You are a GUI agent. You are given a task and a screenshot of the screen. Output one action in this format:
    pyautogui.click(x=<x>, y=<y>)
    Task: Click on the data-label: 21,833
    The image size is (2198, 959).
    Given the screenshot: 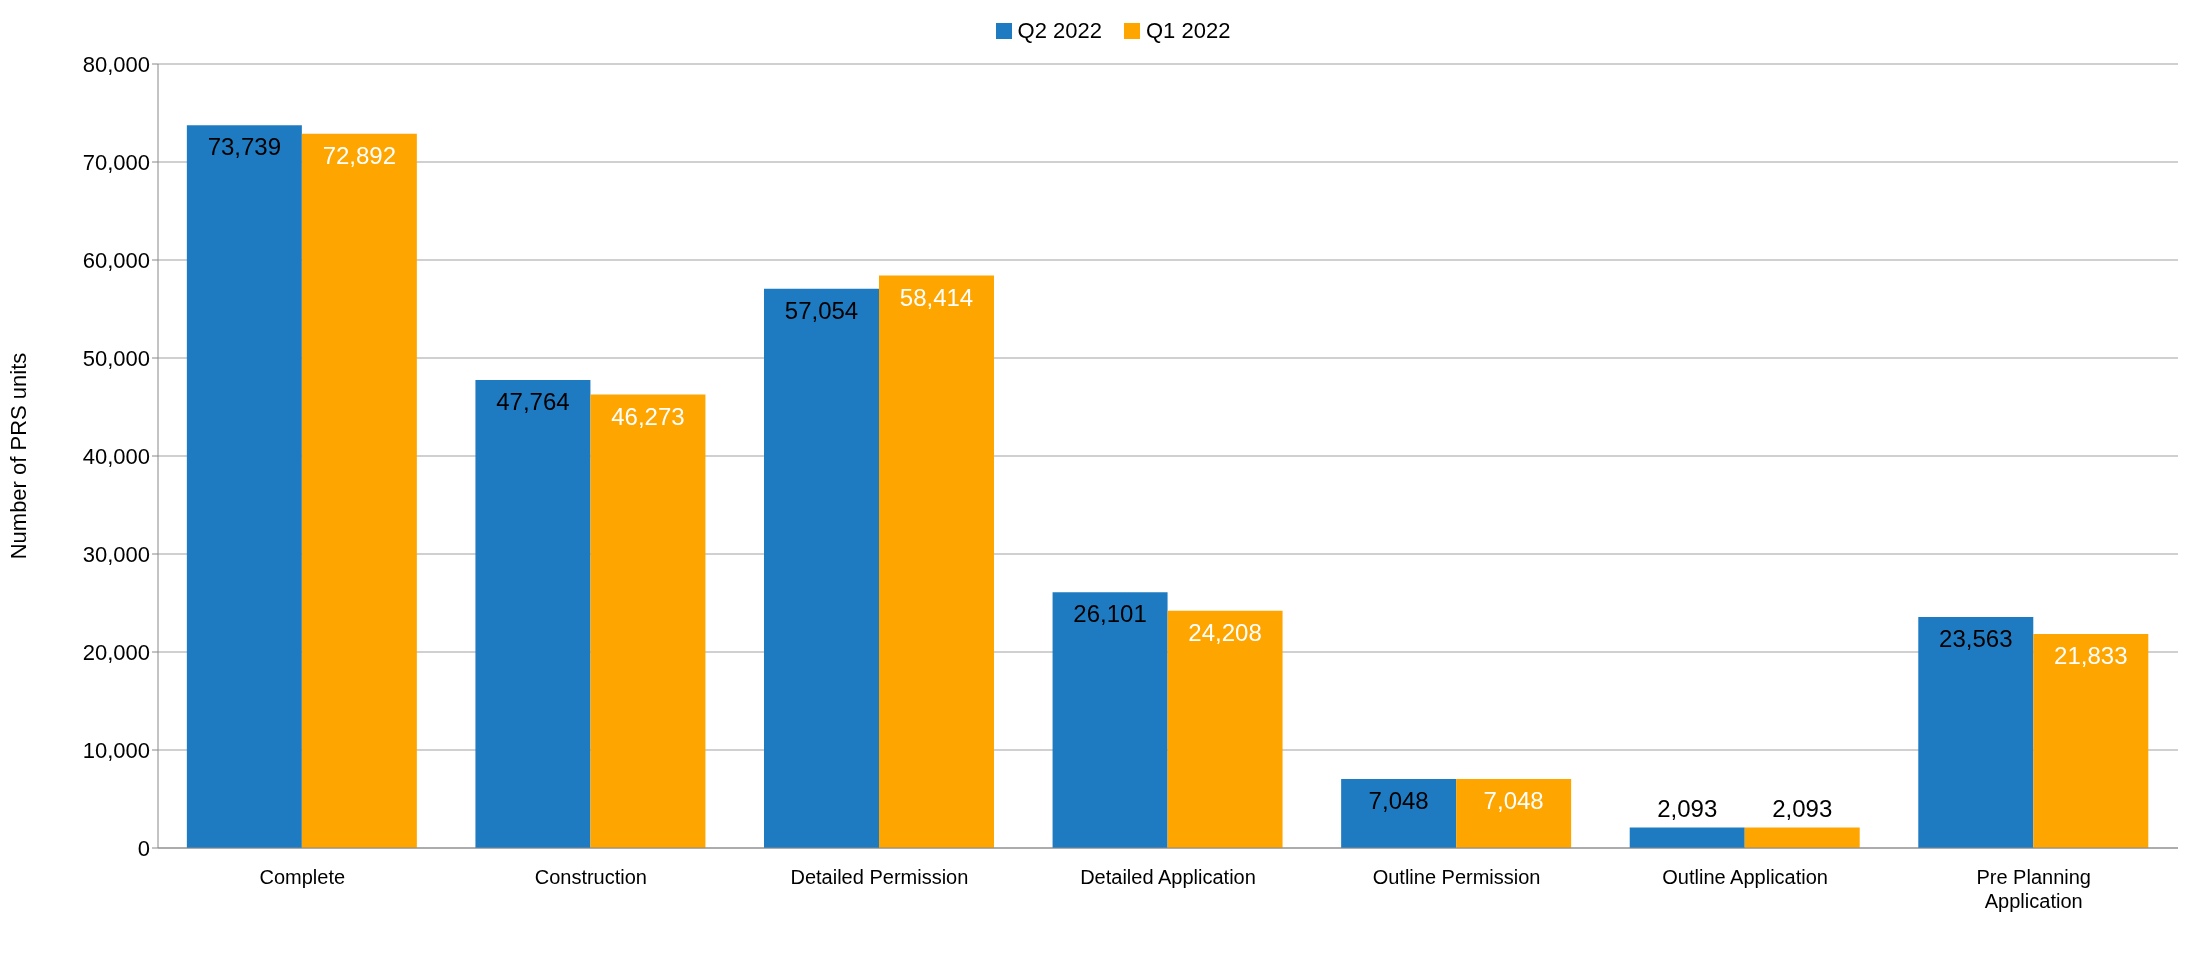 What is the action you would take?
    pyautogui.click(x=2091, y=656)
    